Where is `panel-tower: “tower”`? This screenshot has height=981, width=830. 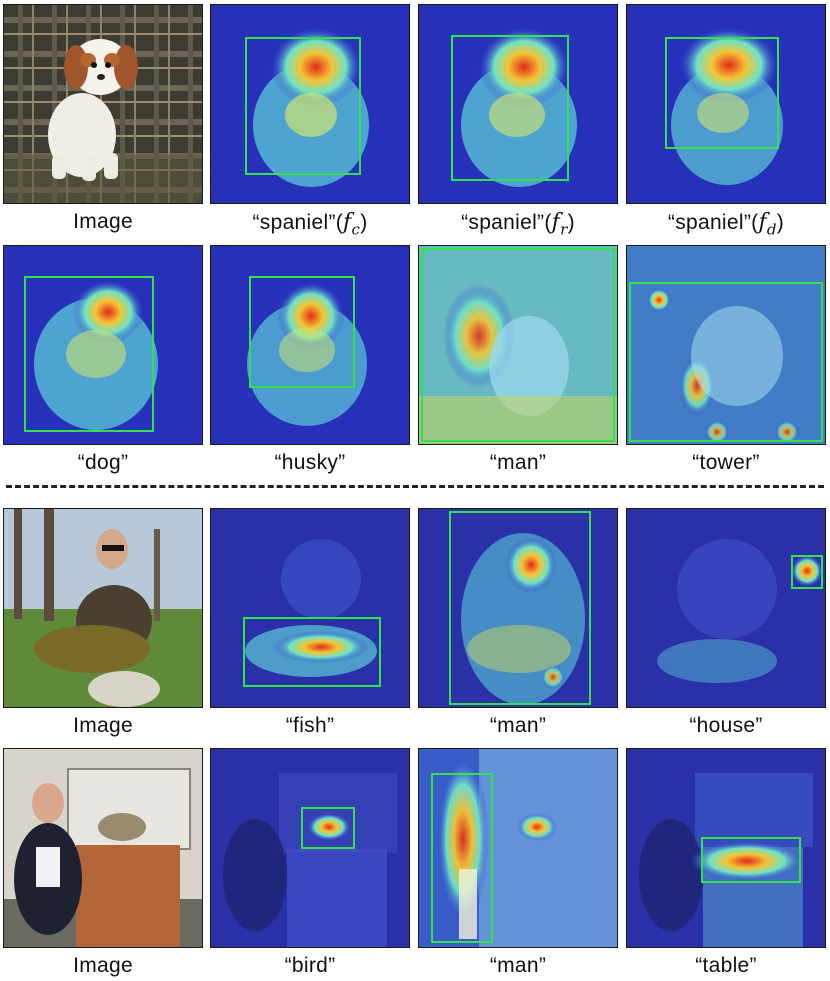
panel-tower: “tower” is located at coordinates (726, 359).